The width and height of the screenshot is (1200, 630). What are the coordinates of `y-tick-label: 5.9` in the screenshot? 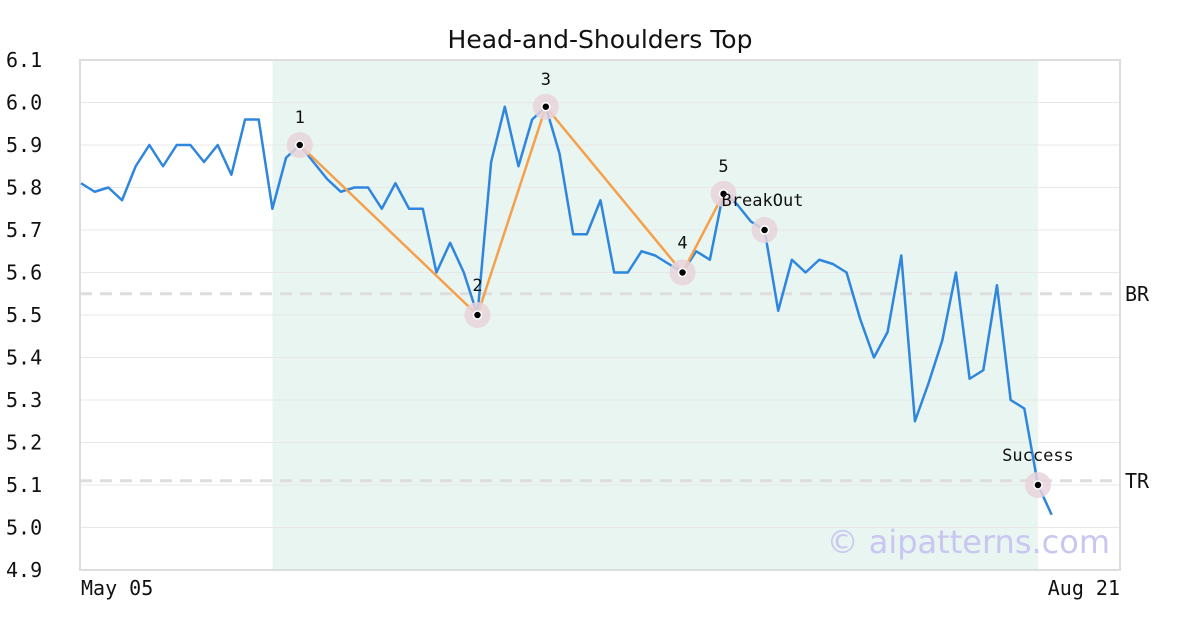 It's located at (24, 145).